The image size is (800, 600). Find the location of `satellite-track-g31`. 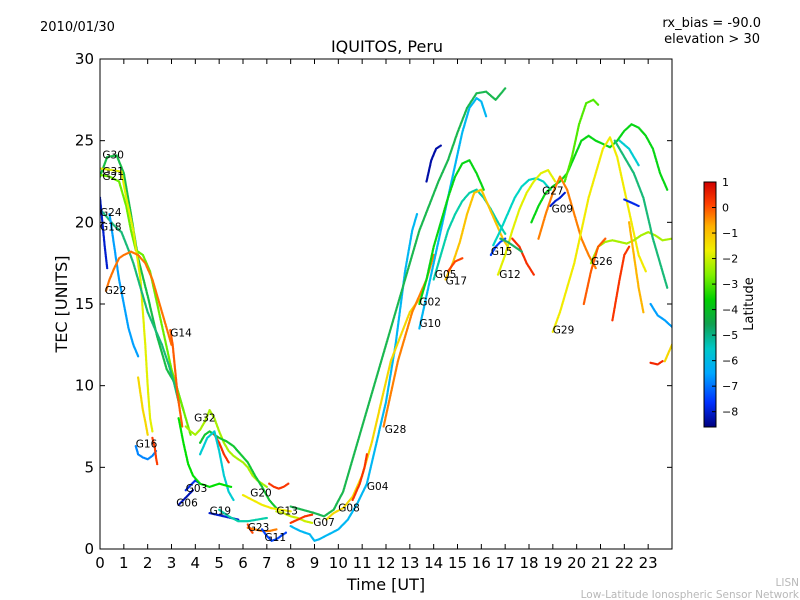

satellite-track-g31 is located at coordinates (127, 300).